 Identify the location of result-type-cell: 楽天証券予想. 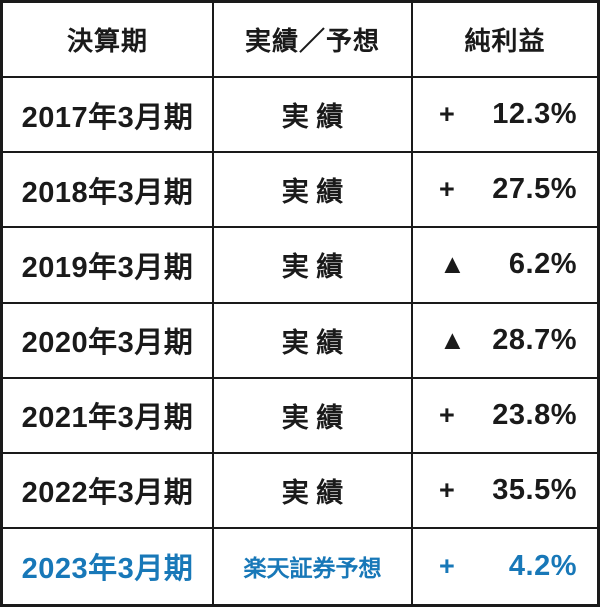
(313, 566).